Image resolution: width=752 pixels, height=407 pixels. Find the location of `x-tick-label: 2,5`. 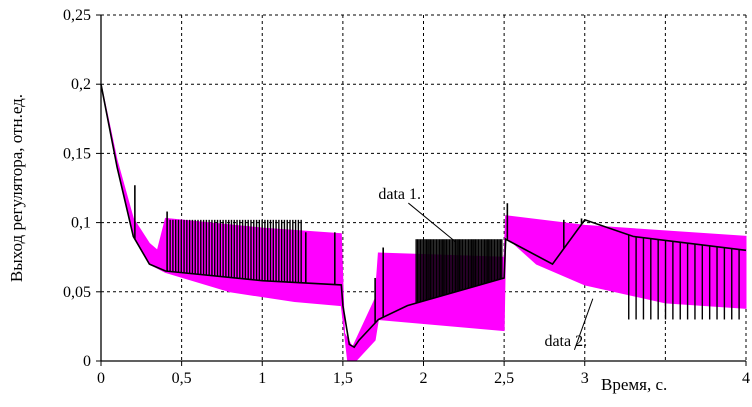

x-tick-label: 2,5 is located at coordinates (504, 378).